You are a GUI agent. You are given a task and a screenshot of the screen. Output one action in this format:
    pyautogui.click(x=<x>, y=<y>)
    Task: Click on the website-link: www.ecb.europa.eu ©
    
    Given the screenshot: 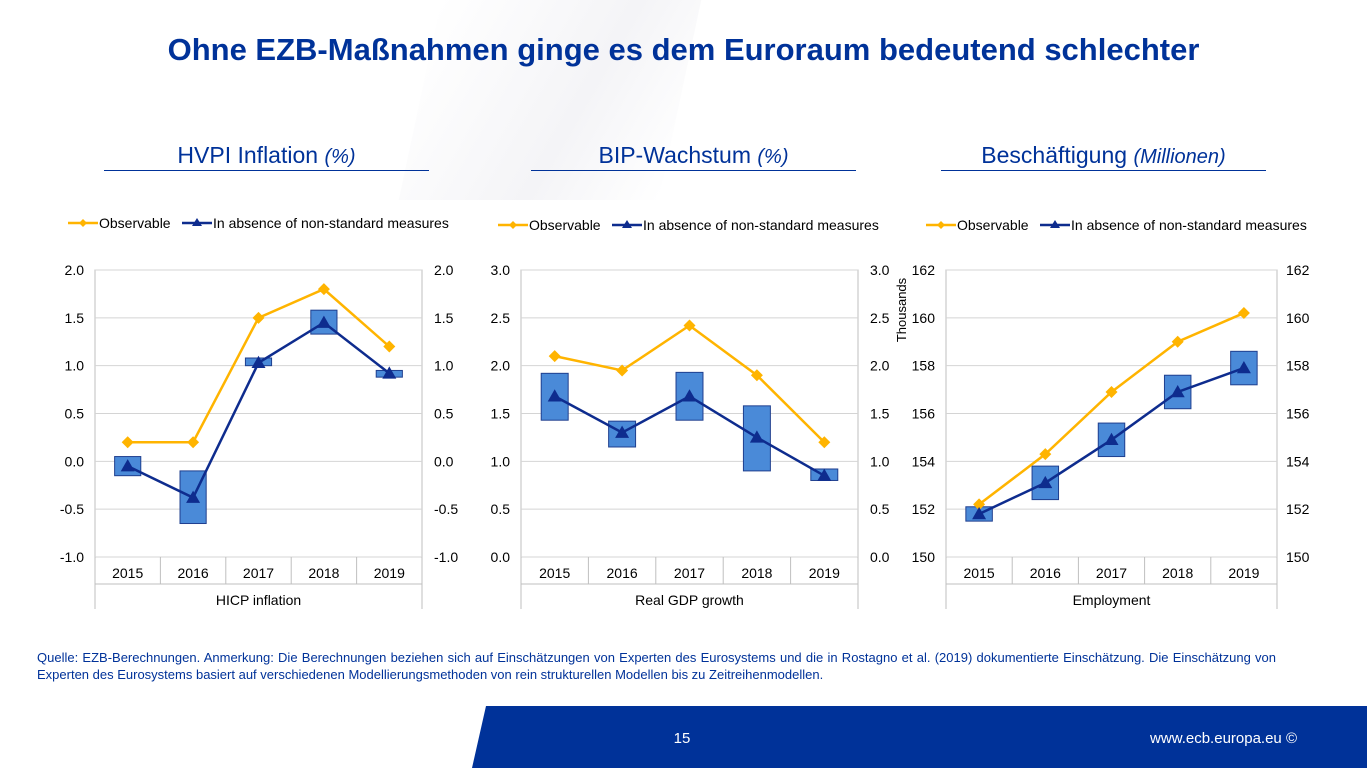 What is the action you would take?
    pyautogui.click(x=1223, y=738)
    